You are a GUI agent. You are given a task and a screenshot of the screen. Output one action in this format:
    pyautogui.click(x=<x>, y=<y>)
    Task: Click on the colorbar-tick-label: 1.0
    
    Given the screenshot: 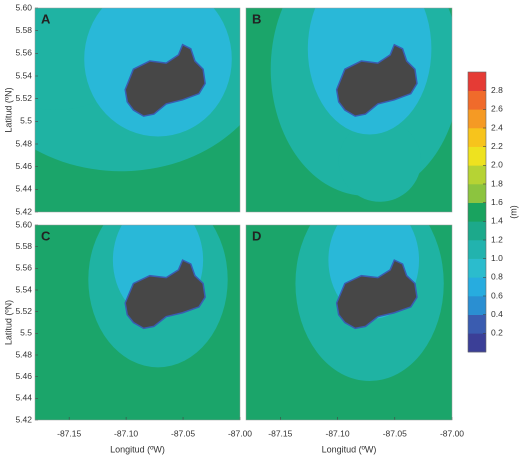 What is the action you would take?
    pyautogui.click(x=497, y=258)
    